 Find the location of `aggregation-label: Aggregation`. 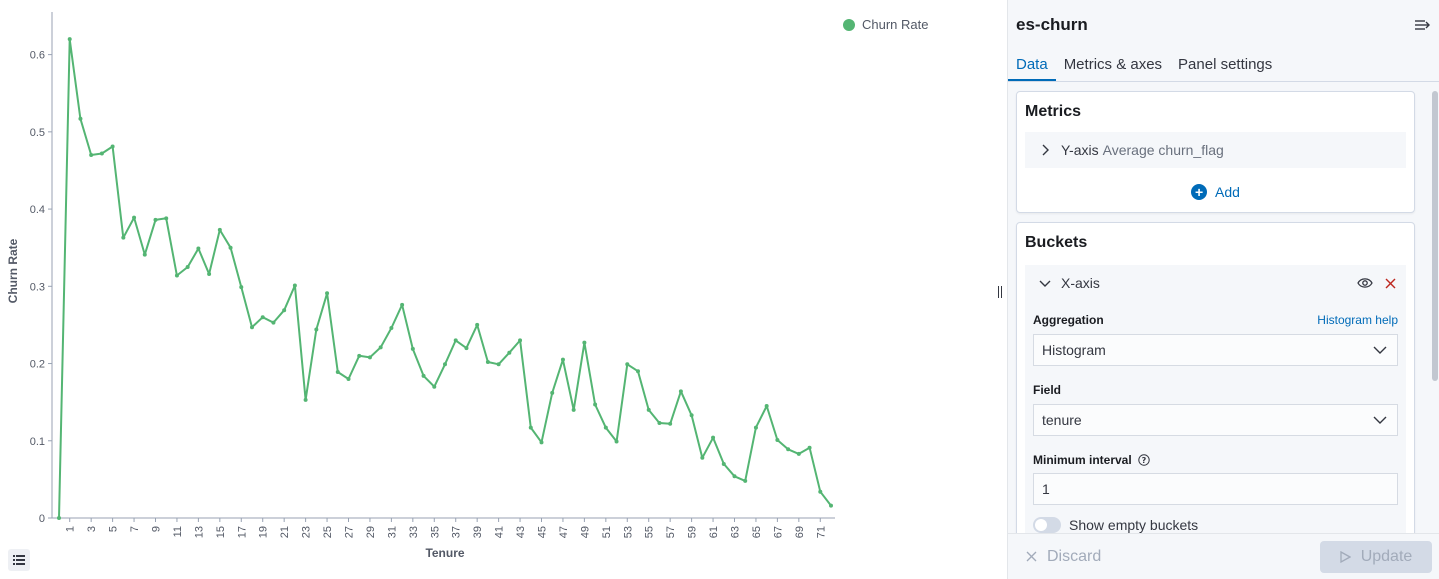

aggregation-label: Aggregation is located at coordinates (1068, 320).